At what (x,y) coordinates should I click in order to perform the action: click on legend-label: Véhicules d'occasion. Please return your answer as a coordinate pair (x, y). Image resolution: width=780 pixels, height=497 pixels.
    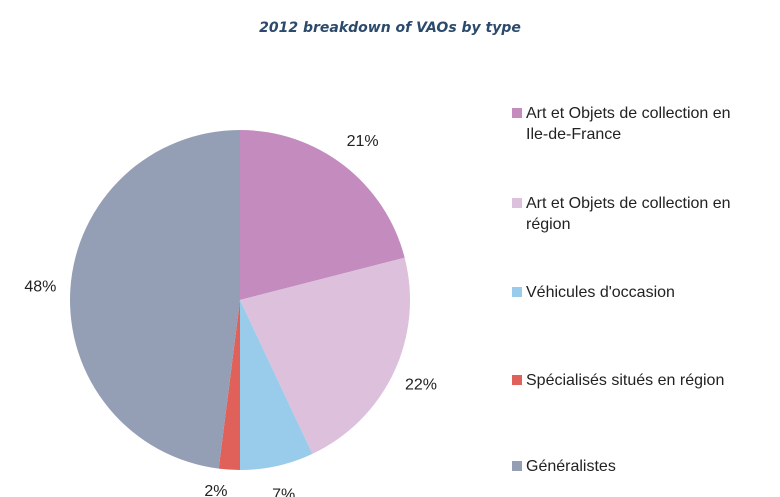
    Looking at the image, I should click on (600, 292).